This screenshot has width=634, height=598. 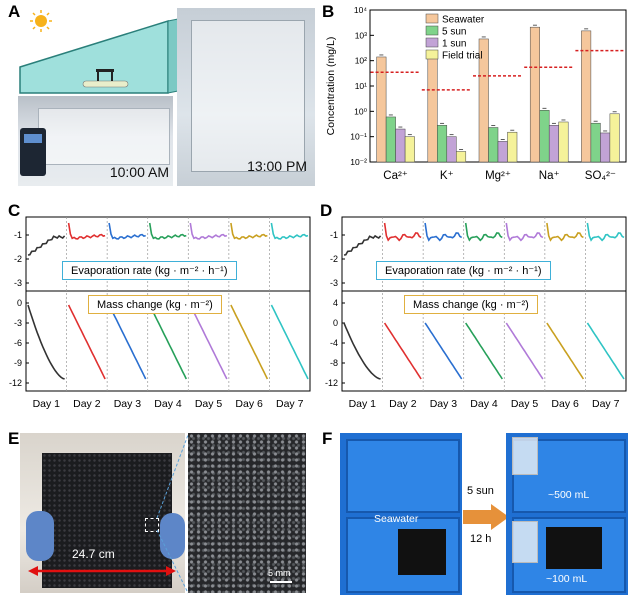 What do you see at coordinates (40, 536) in the screenshot?
I see `glove-left` at bounding box center [40, 536].